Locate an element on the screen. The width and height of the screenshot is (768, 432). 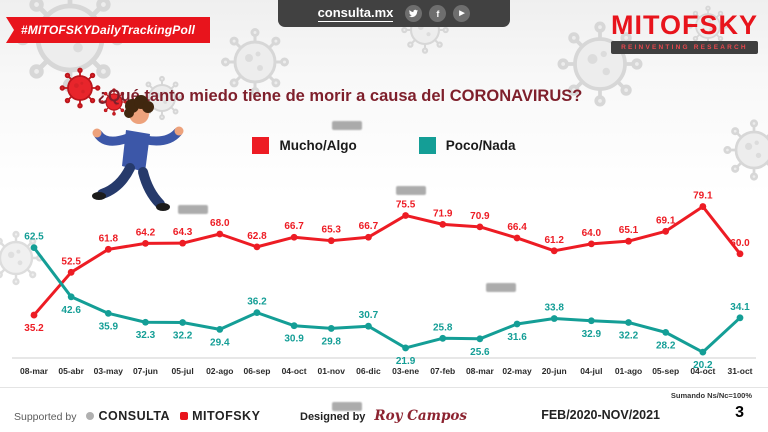
page-number: 3 is located at coordinates (739, 412).